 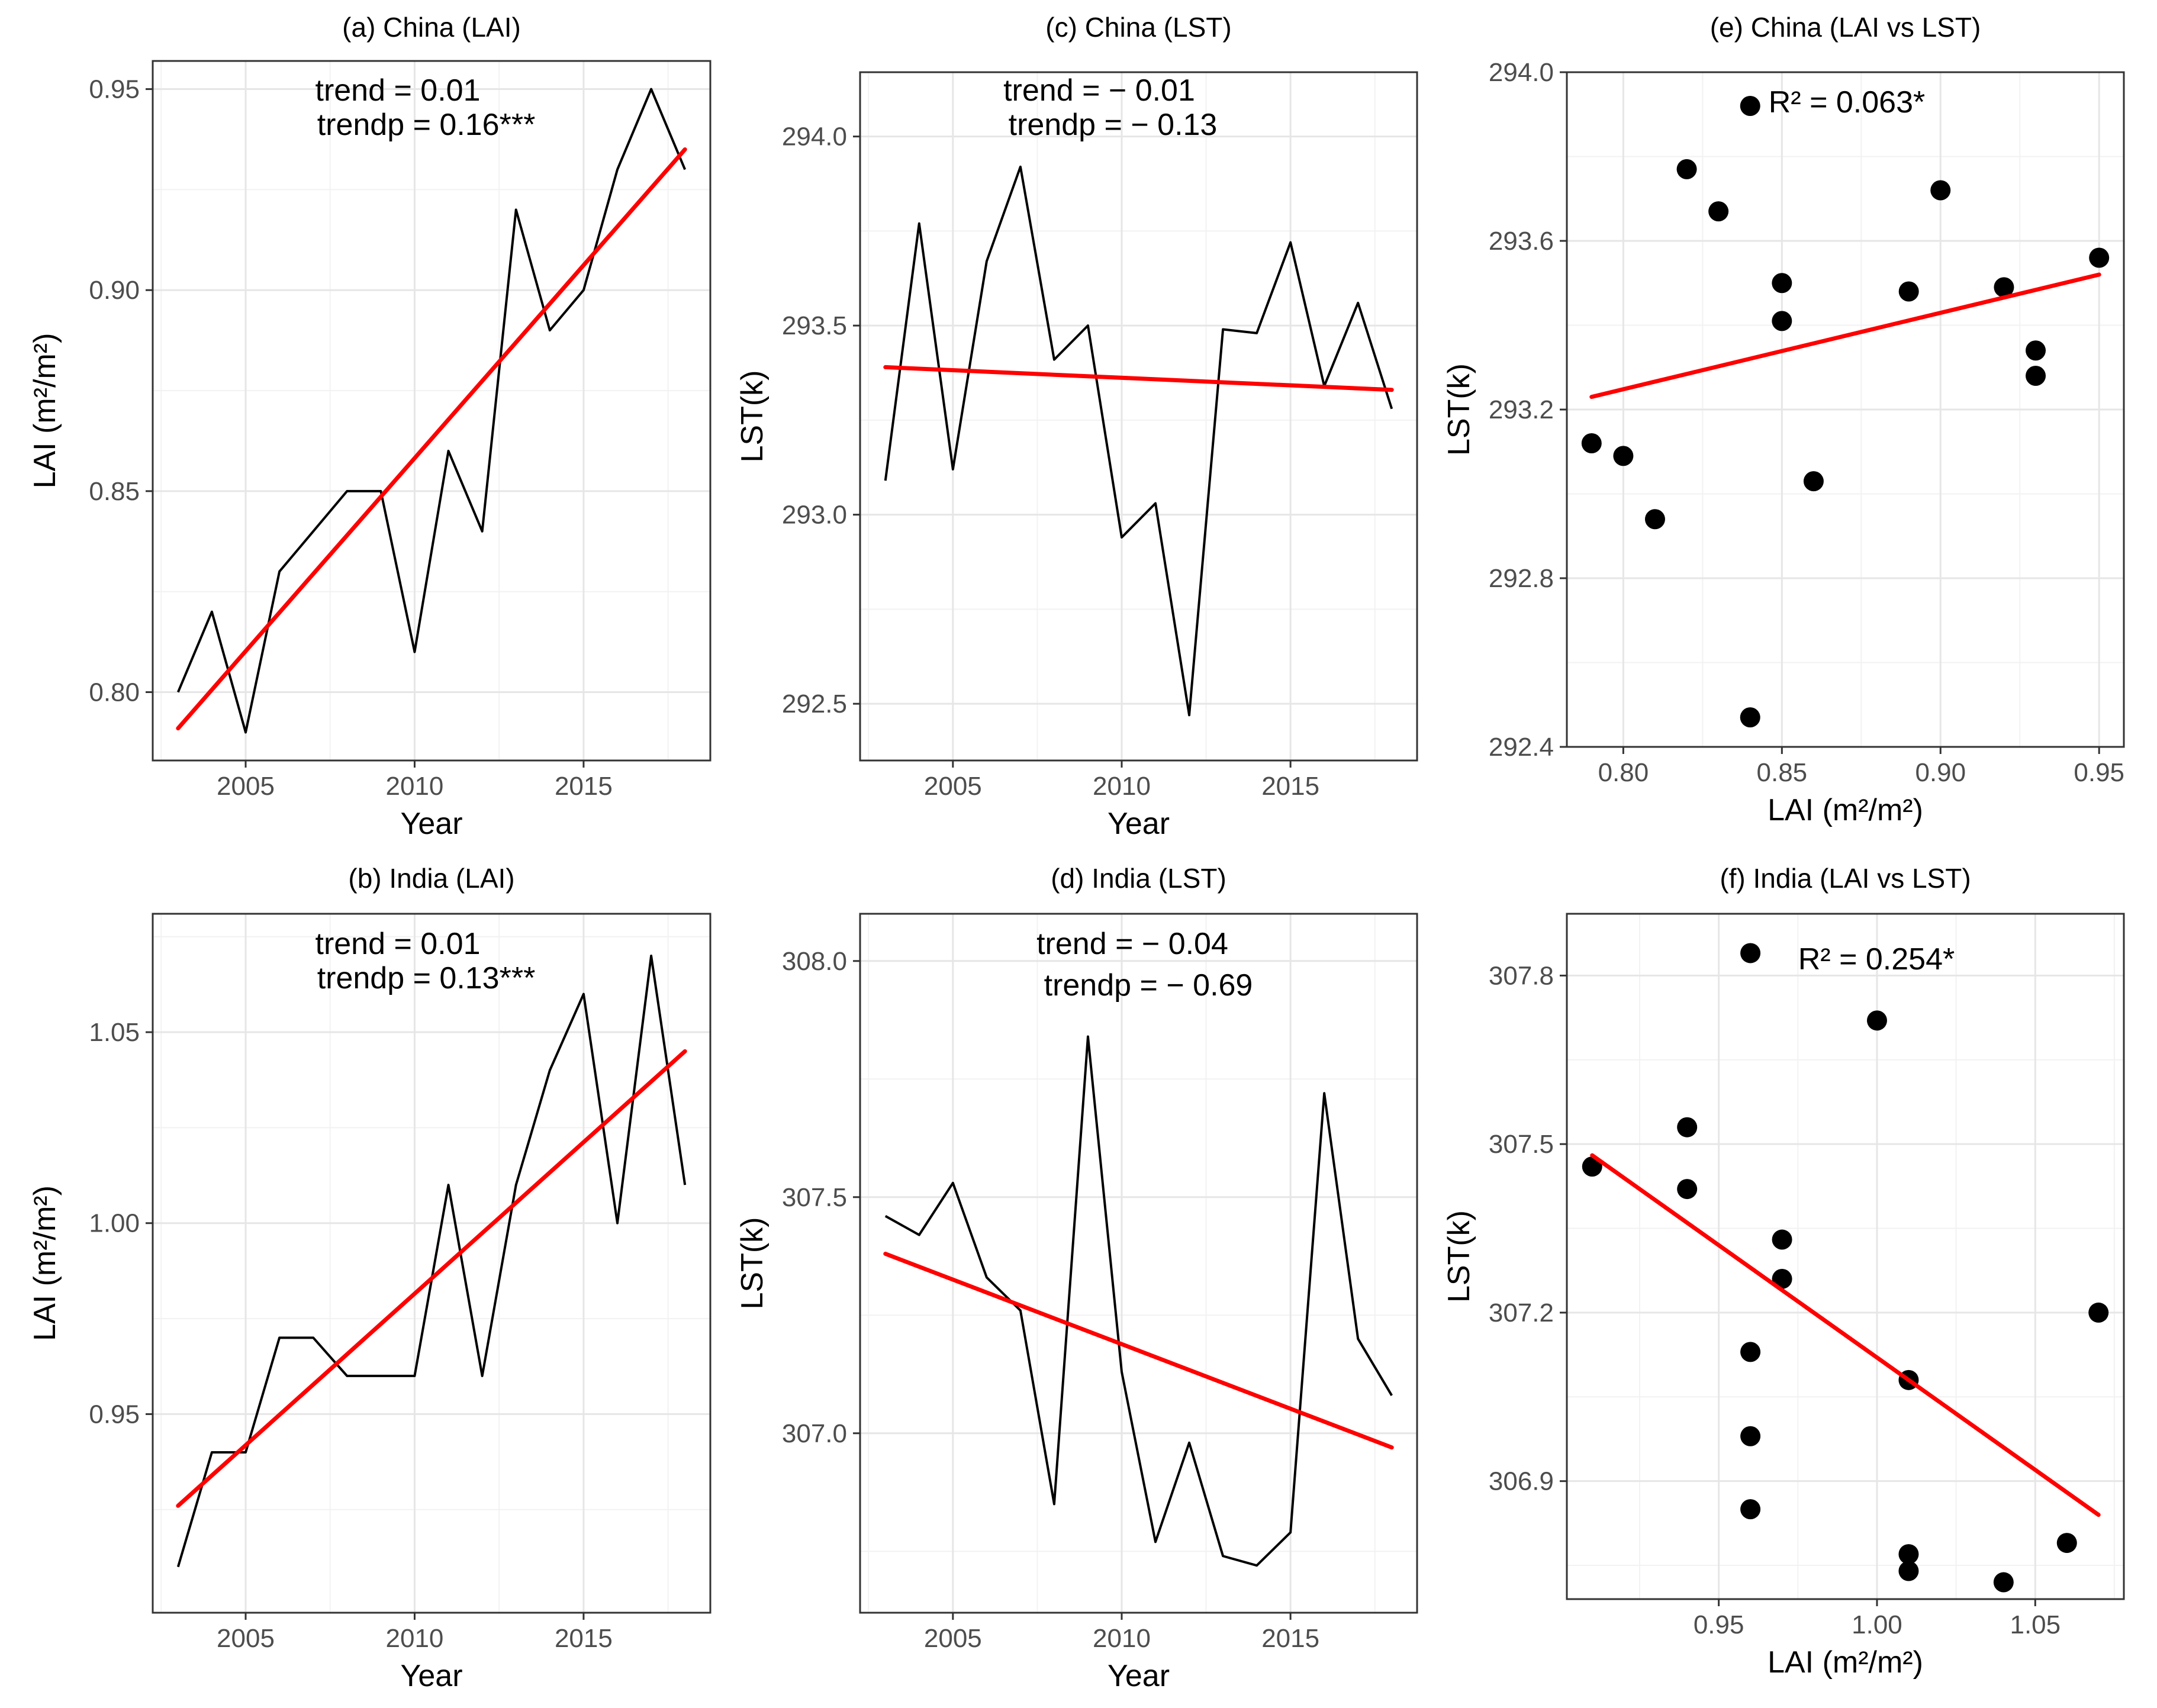 I want to click on y-tick-label: 293.0, so click(x=815, y=515).